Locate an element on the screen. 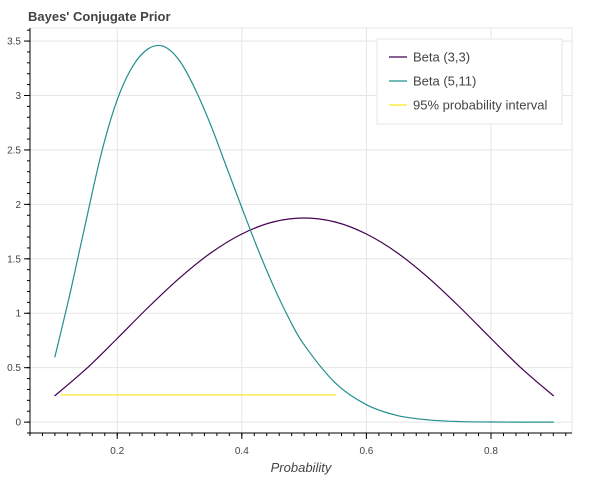 This screenshot has width=600, height=480. x-tick-label: 0.8 is located at coordinates (491, 451).